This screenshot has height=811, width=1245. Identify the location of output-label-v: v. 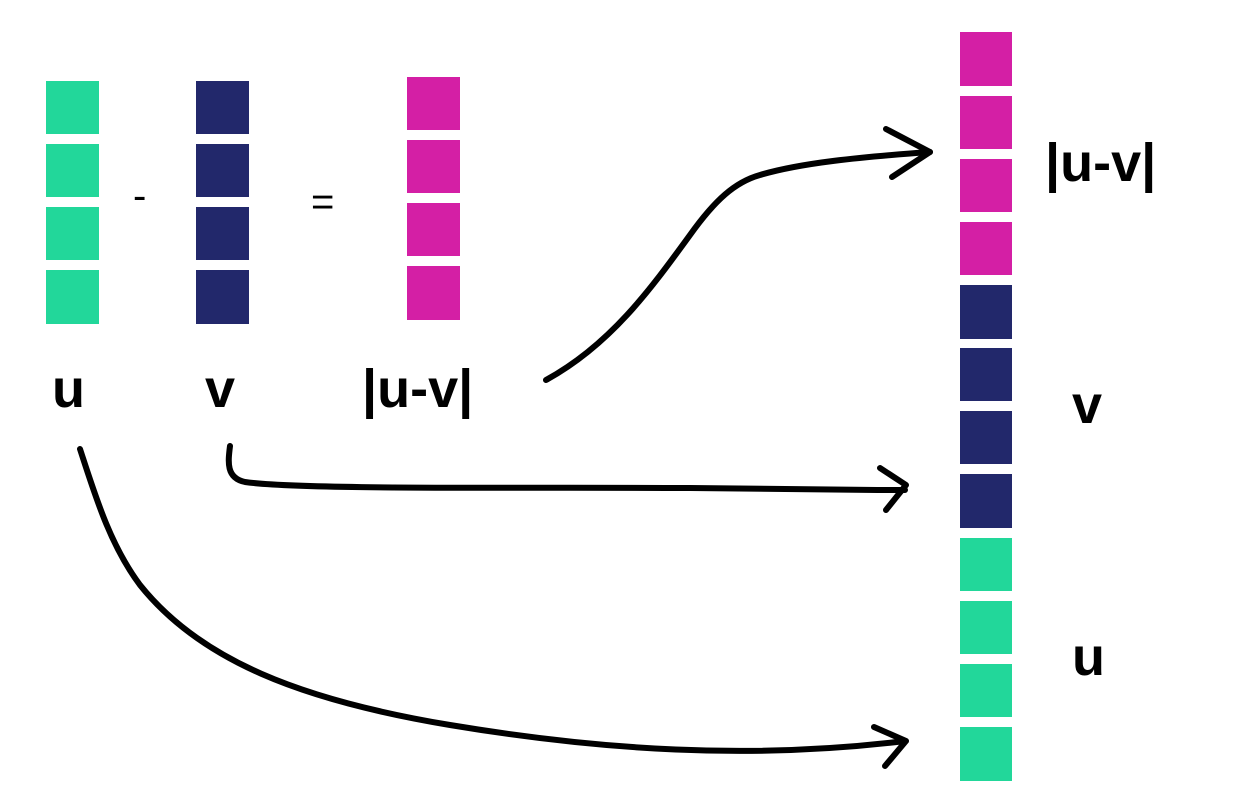
(1087, 405).